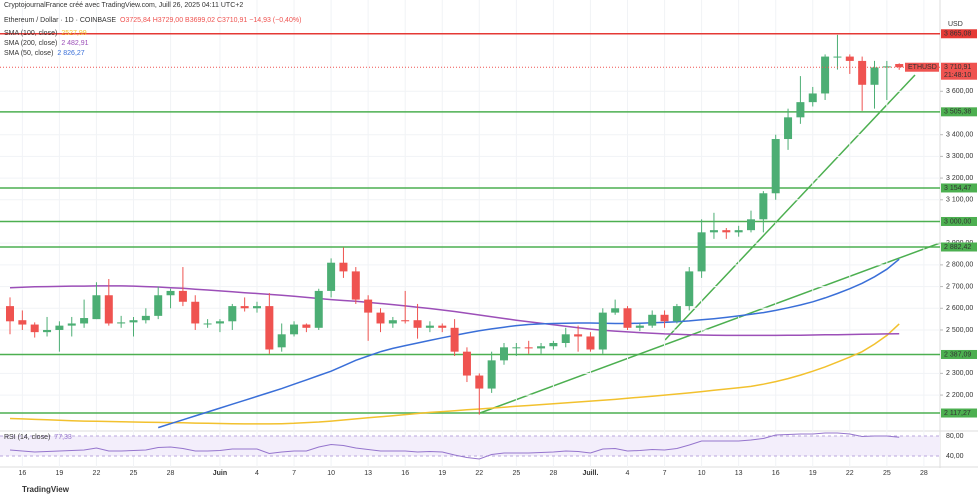 This screenshot has width=978, height=498. I want to click on x-tick-label: 16, so click(22, 473).